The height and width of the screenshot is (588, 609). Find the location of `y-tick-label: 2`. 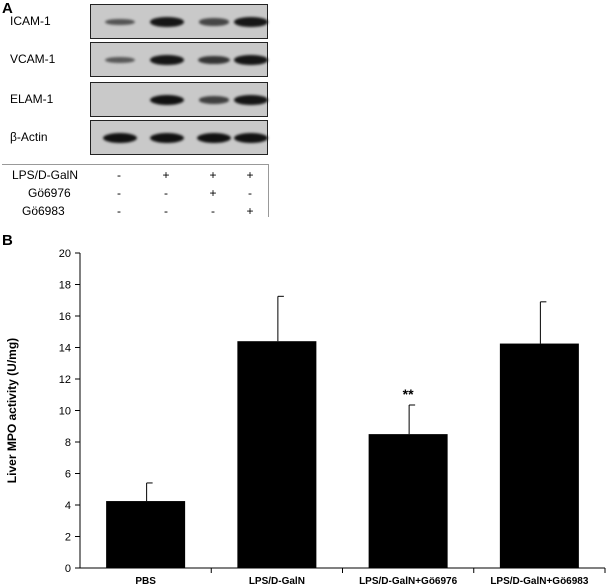

y-tick-label: 2 is located at coordinates (68, 538).